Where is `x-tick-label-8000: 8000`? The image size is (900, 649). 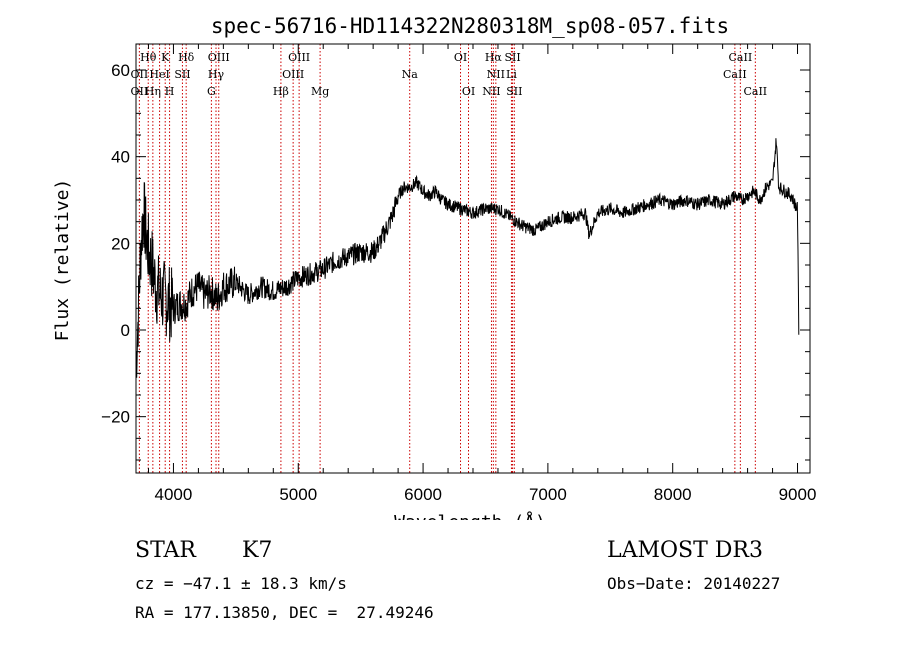
x-tick-label-8000: 8000 is located at coordinates (673, 494).